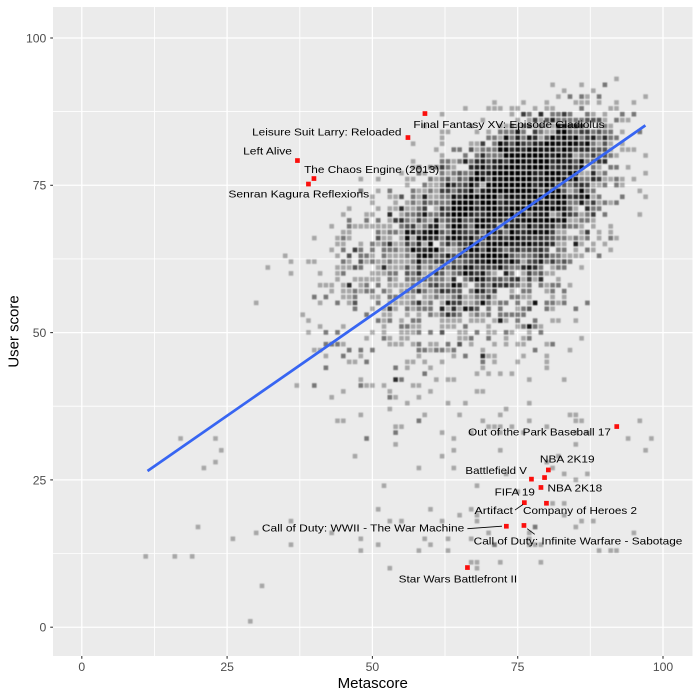 The image size is (700, 700). What do you see at coordinates (14, 331) in the screenshot?
I see `svg-text: User score` at bounding box center [14, 331].